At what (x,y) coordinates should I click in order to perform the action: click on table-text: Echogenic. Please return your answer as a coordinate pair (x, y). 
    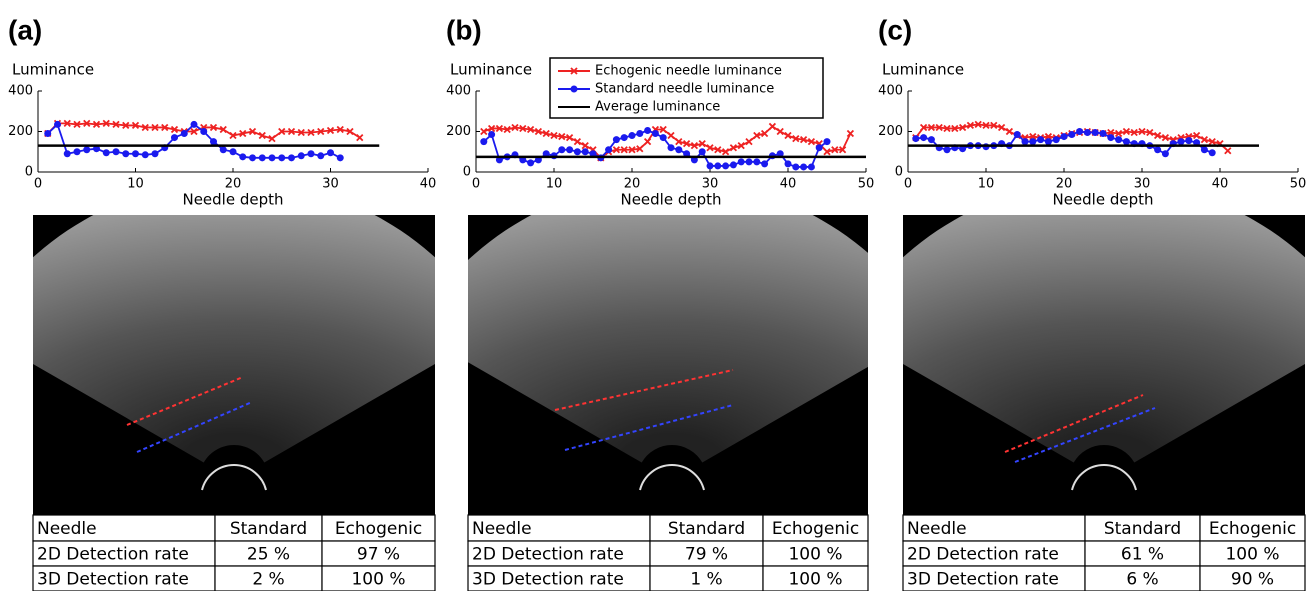
    Looking at the image, I should click on (378, 529).